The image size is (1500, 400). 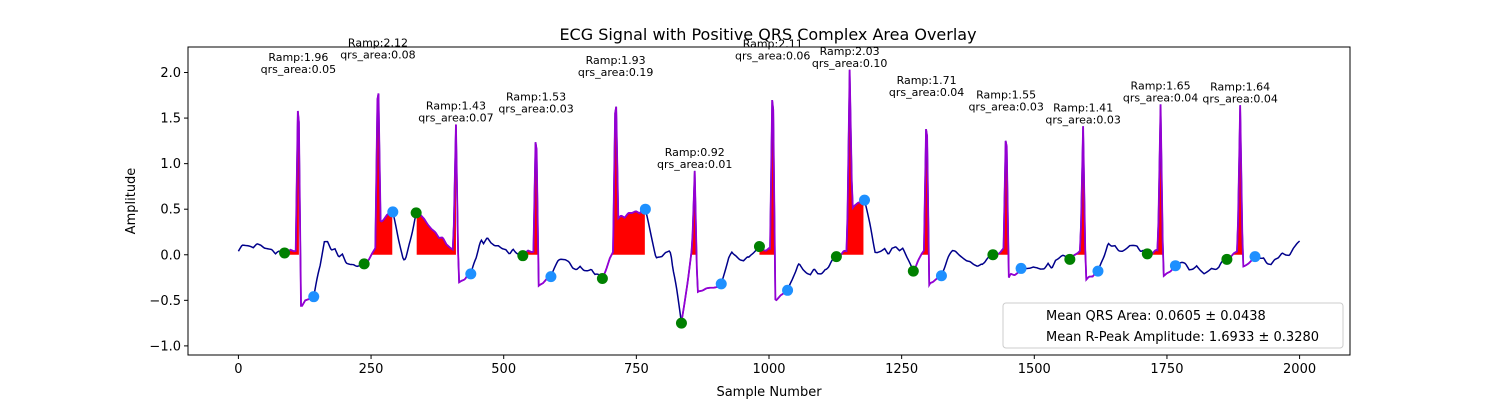 What do you see at coordinates (849, 63) in the screenshot?
I see `qrs-area-label-8: qrs_area:0.10` at bounding box center [849, 63].